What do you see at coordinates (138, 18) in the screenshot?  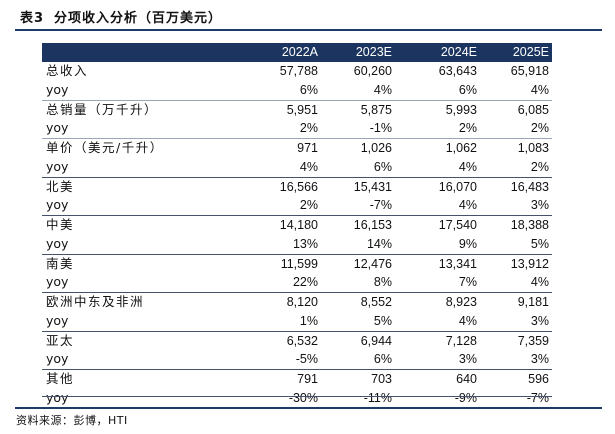 I see `table-title-text: 分项收入分析（百万美元）` at bounding box center [138, 18].